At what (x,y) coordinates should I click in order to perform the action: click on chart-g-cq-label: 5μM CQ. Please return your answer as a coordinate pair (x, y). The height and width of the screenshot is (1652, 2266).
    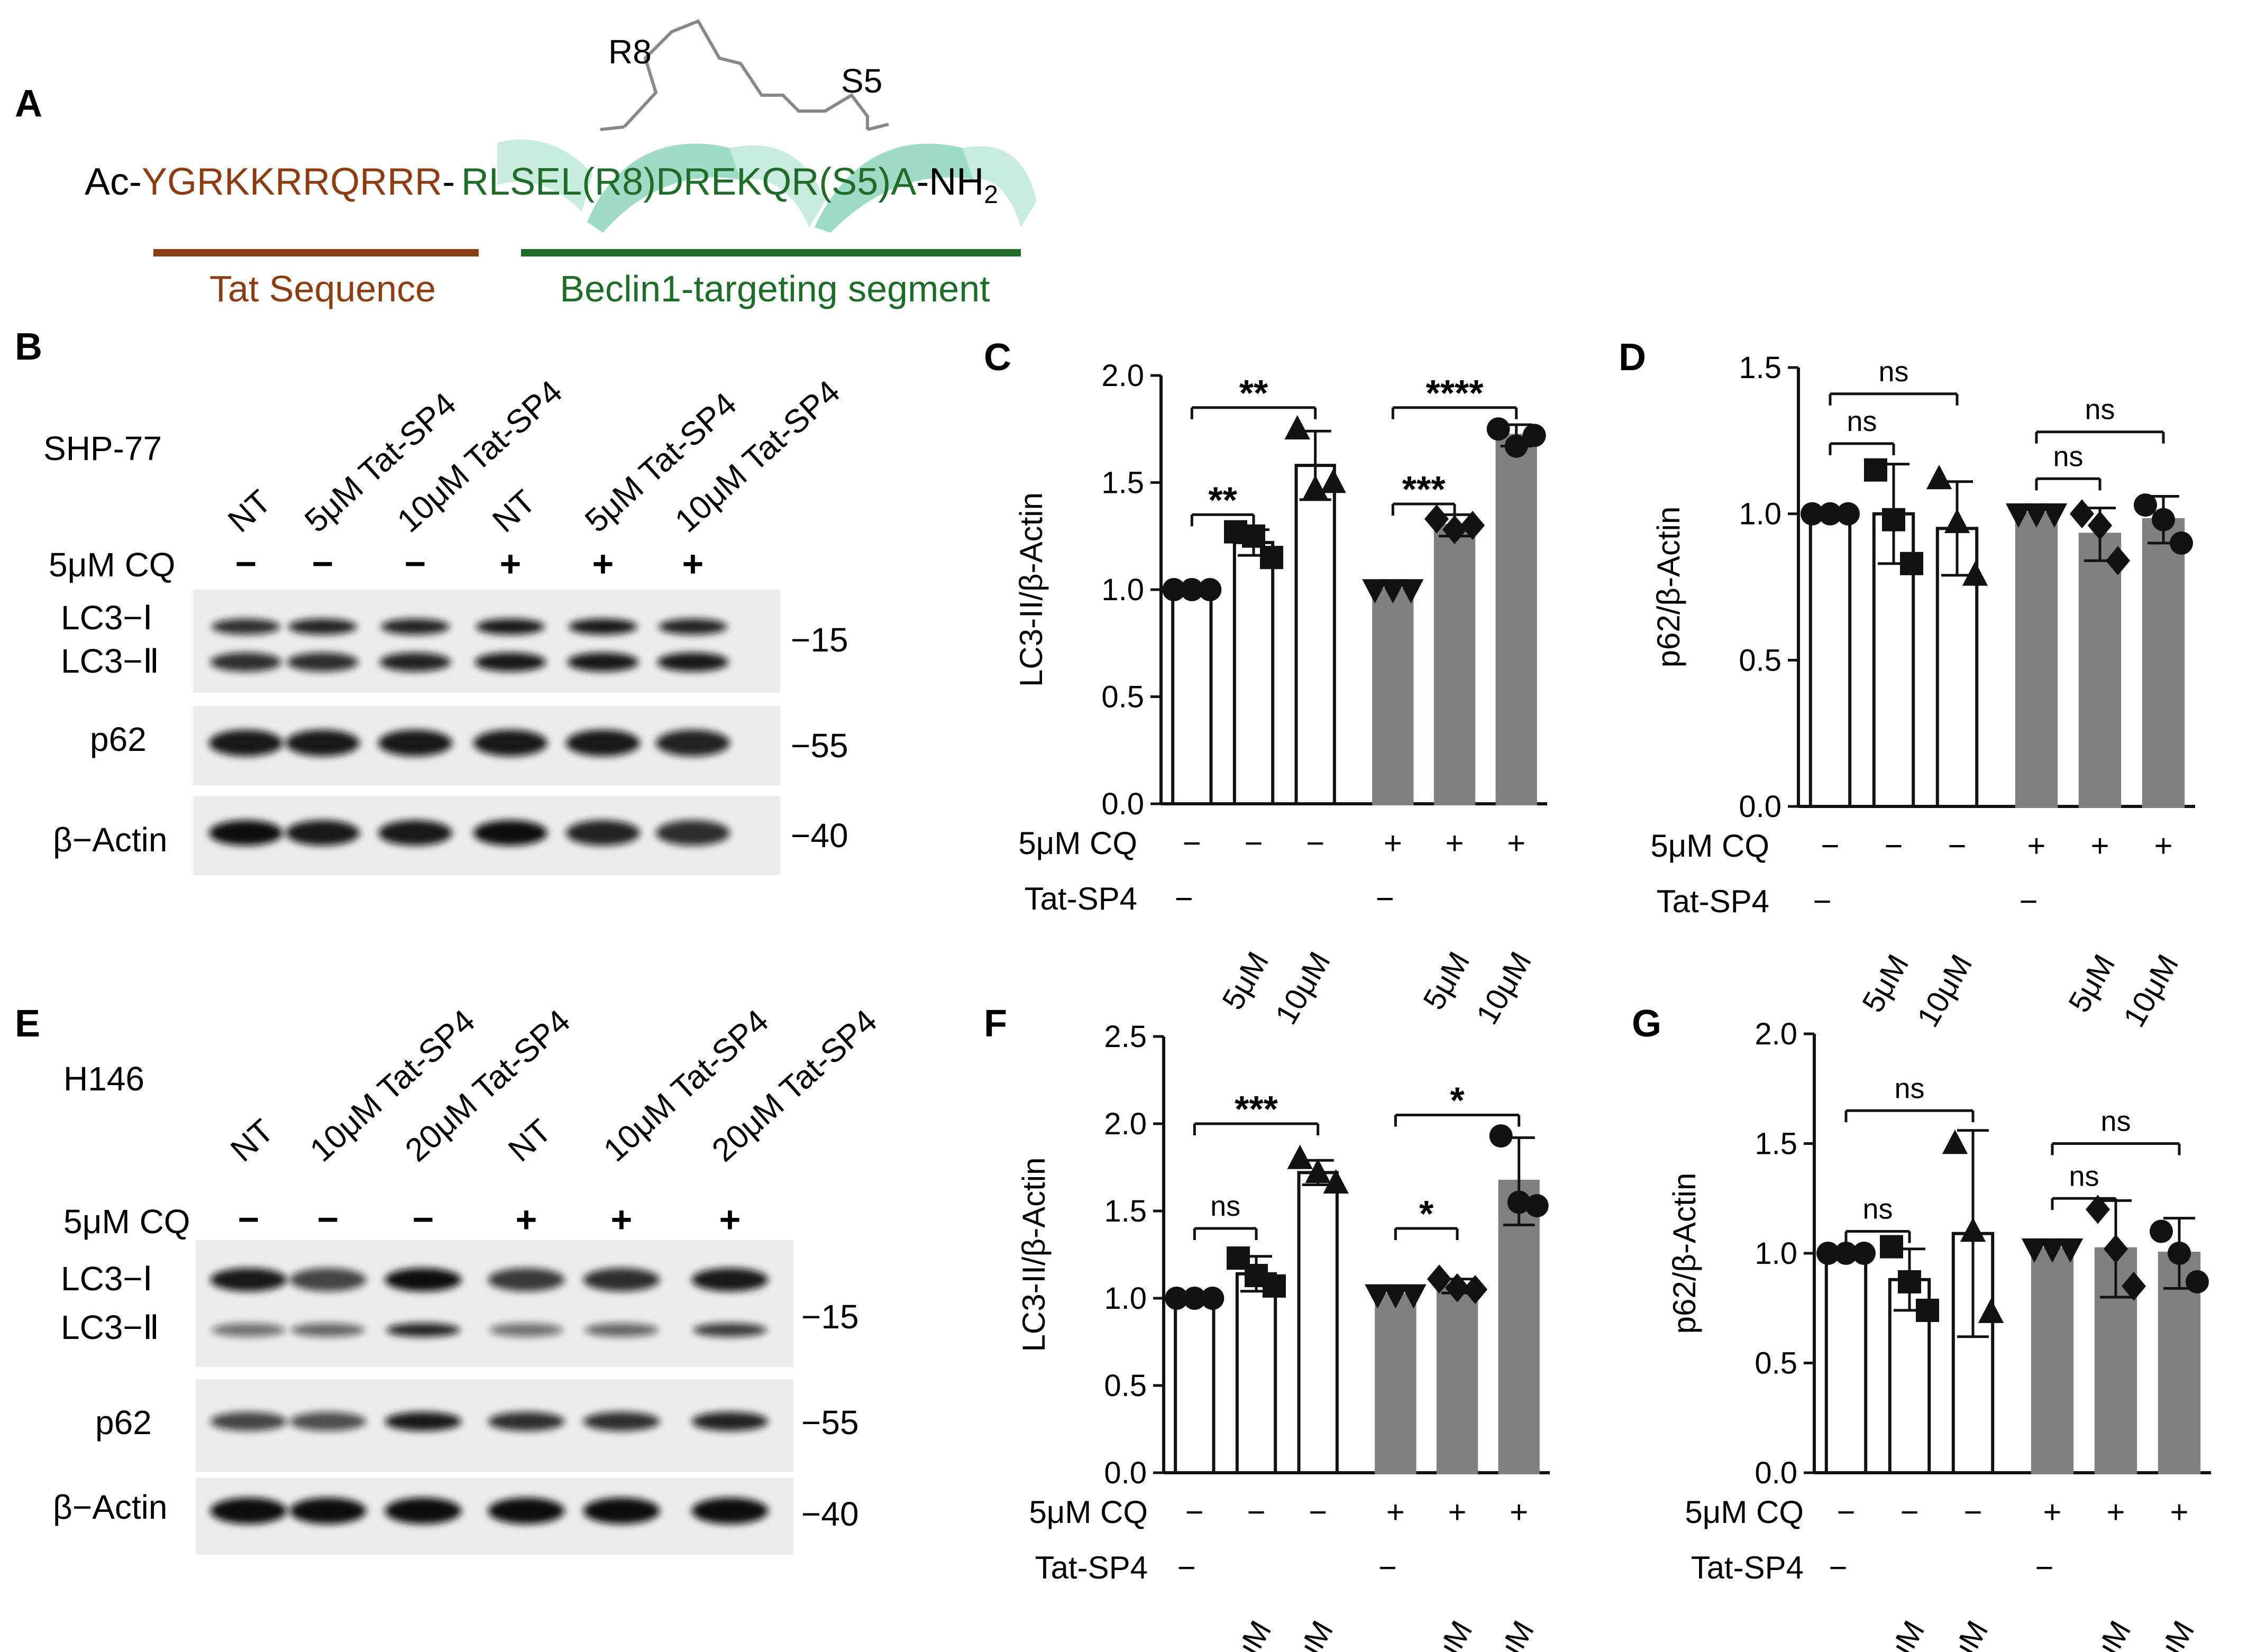
    Looking at the image, I should click on (1744, 1512).